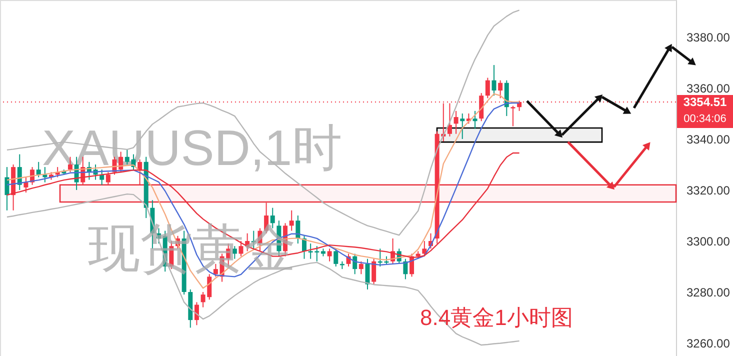 The height and width of the screenshot is (356, 733). What do you see at coordinates (708, 241) in the screenshot?
I see `y-tick-label: 3300.00` at bounding box center [708, 241].